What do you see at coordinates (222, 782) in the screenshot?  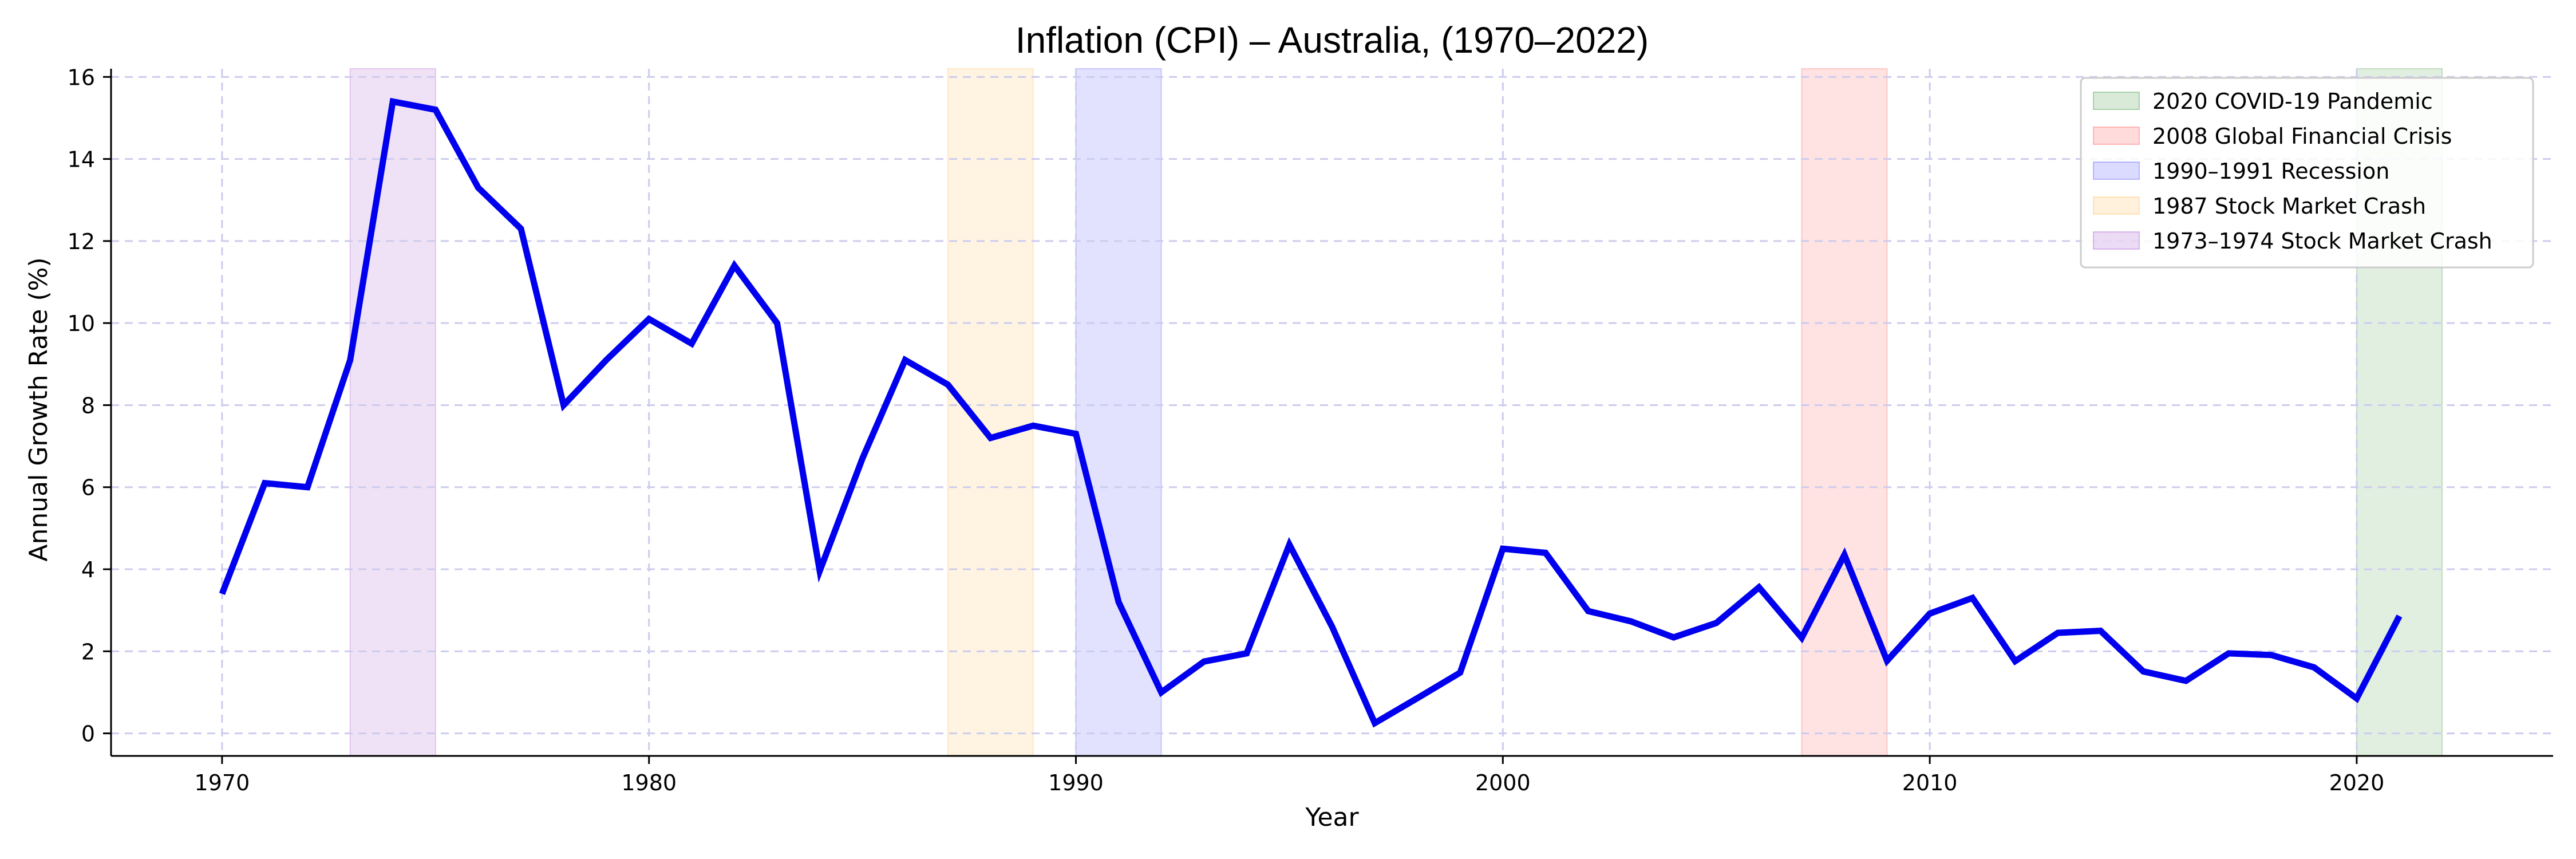 I see `x-tick-label: 1970` at bounding box center [222, 782].